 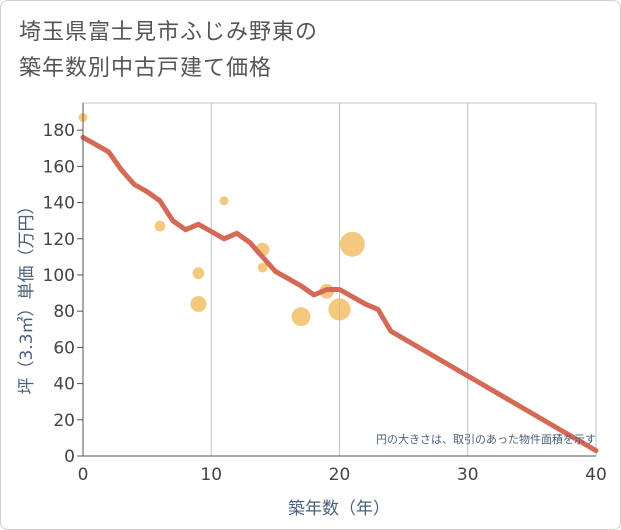 What do you see at coordinates (596, 475) in the screenshot?
I see `x-tick-label: 40` at bounding box center [596, 475].